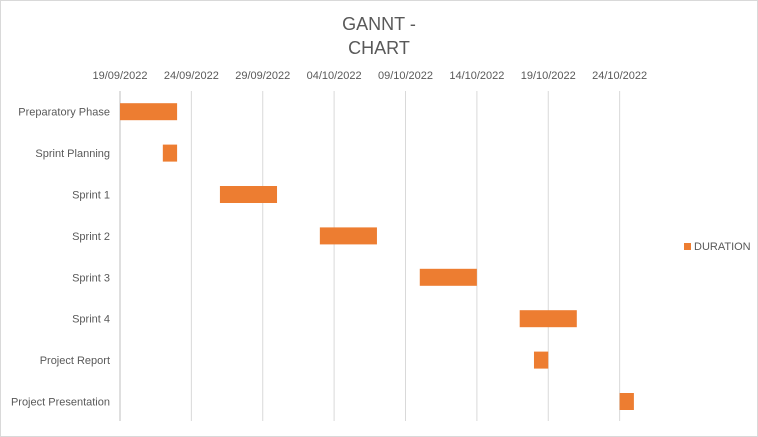  Describe the element at coordinates (91, 196) in the screenshot. I see `category-label: Sprint 1` at that location.